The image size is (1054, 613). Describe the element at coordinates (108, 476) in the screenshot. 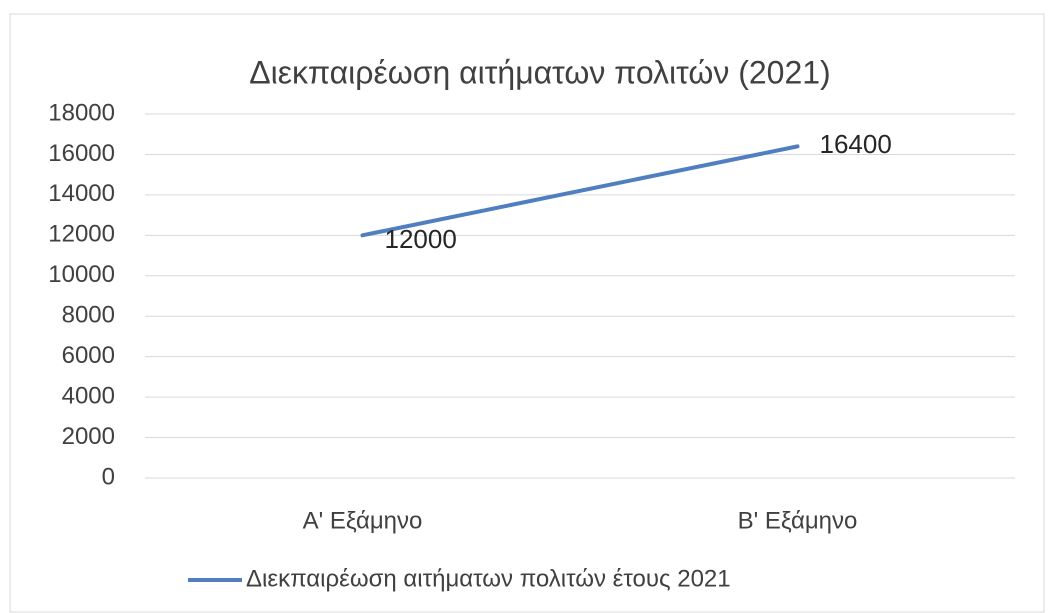

I see `y-tick-label: 0` at that location.